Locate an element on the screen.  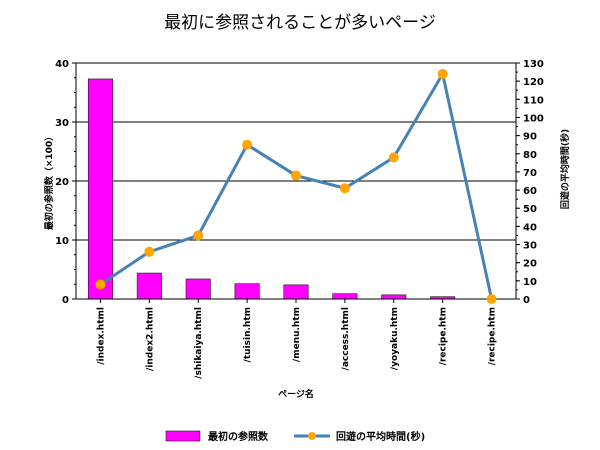
y-left-tick-label: 30 is located at coordinates (62, 123).